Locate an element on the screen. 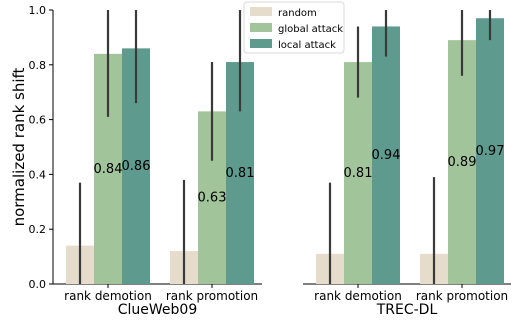 This screenshot has height=320, width=514. legend-label: local attack is located at coordinates (307, 45).